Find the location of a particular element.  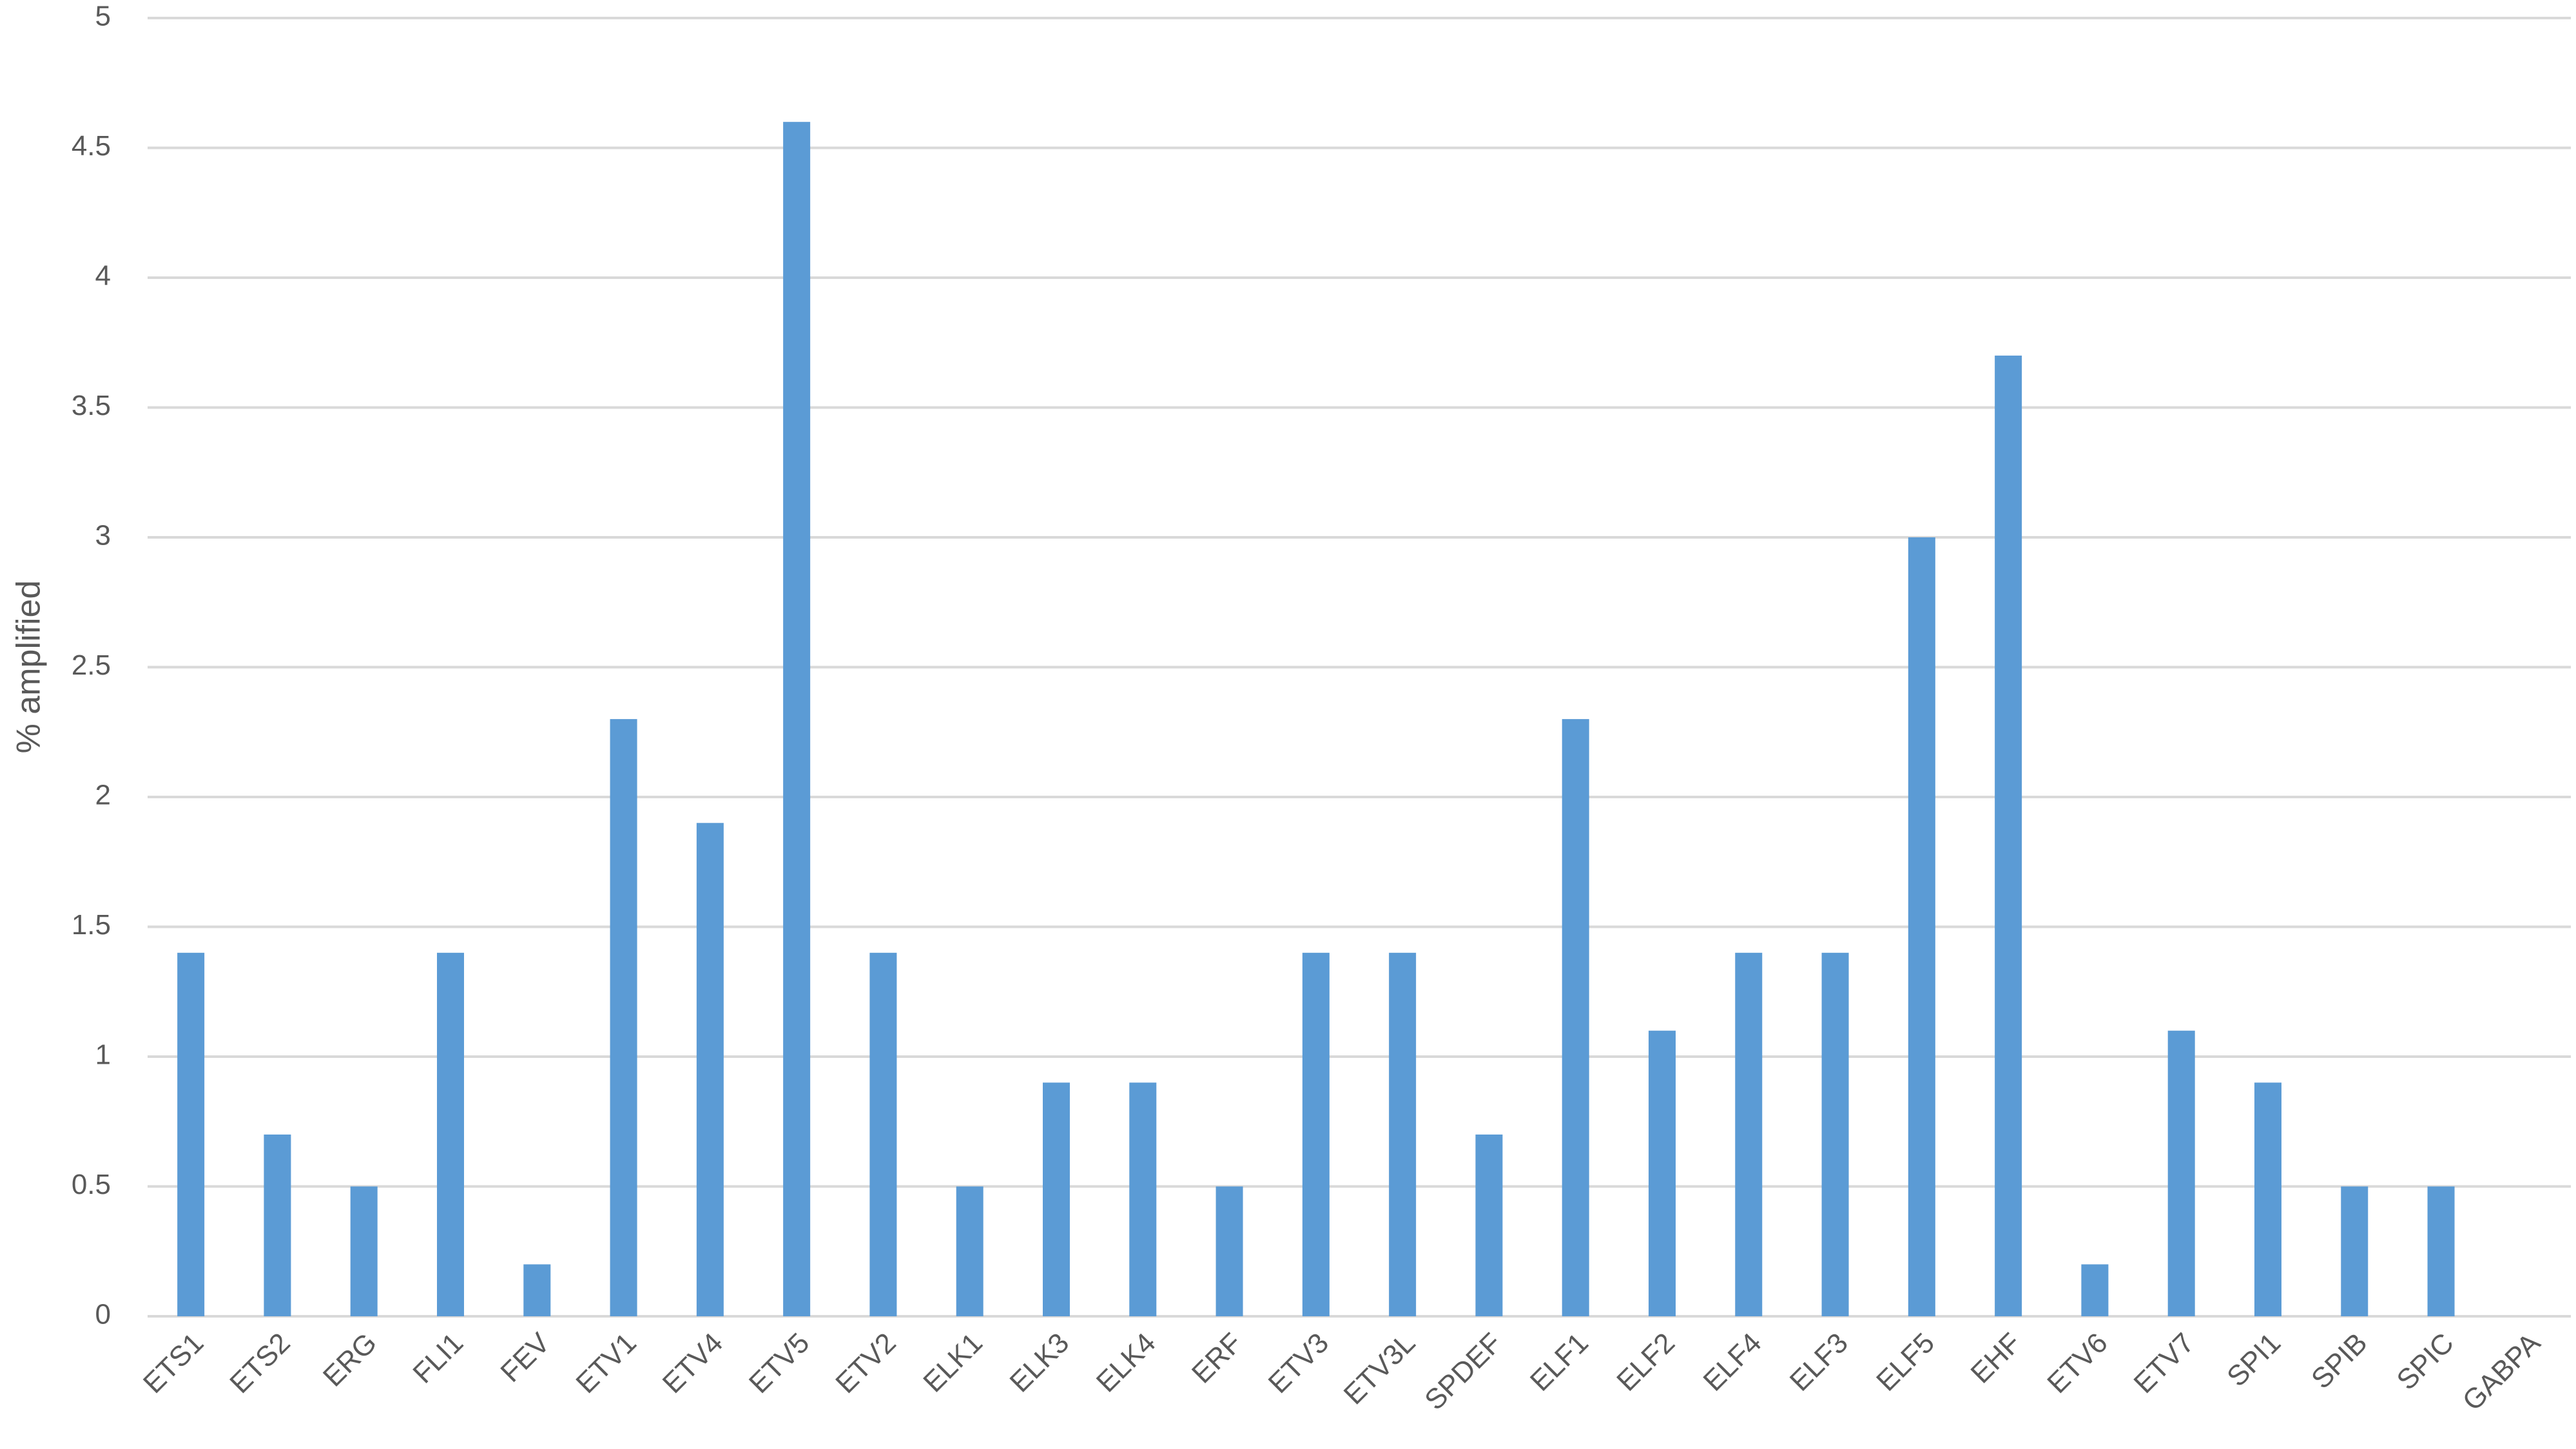

y-tick-label: 2.5 is located at coordinates (91, 665).